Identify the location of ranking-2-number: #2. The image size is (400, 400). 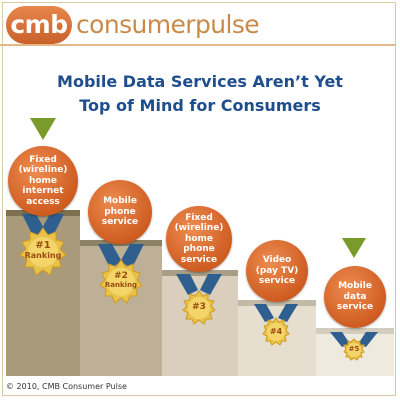
(121, 276).